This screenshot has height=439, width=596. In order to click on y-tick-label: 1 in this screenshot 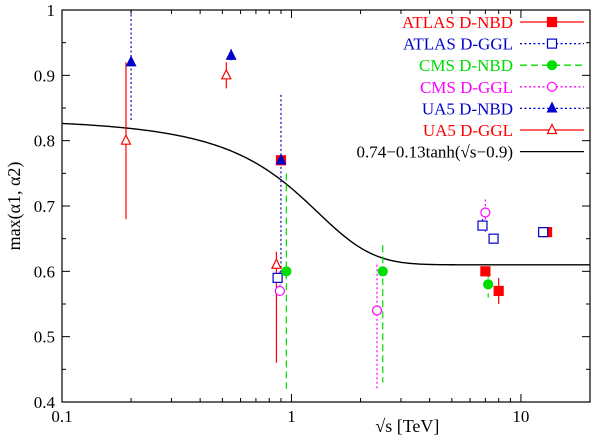, I will do `click(51, 10)`.